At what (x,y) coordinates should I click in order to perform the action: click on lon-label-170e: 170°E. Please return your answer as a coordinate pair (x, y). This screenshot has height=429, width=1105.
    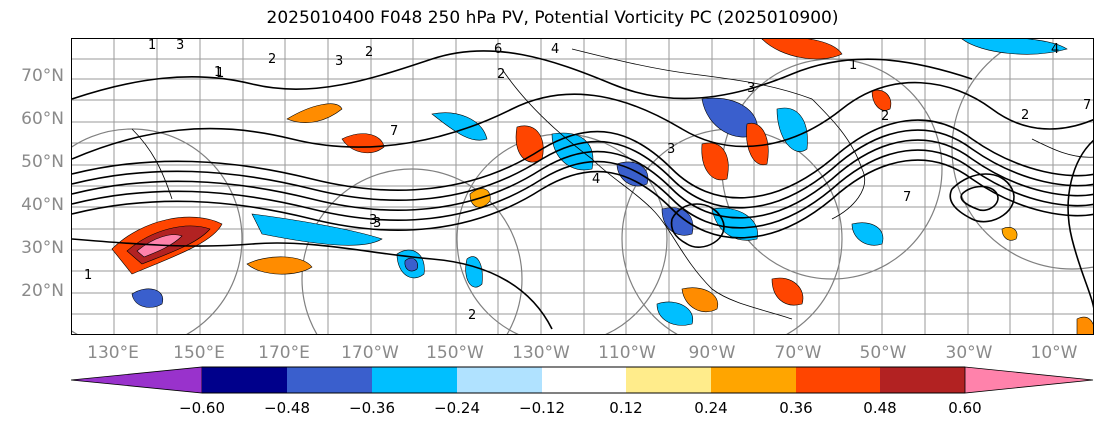
    Looking at the image, I should click on (284, 353).